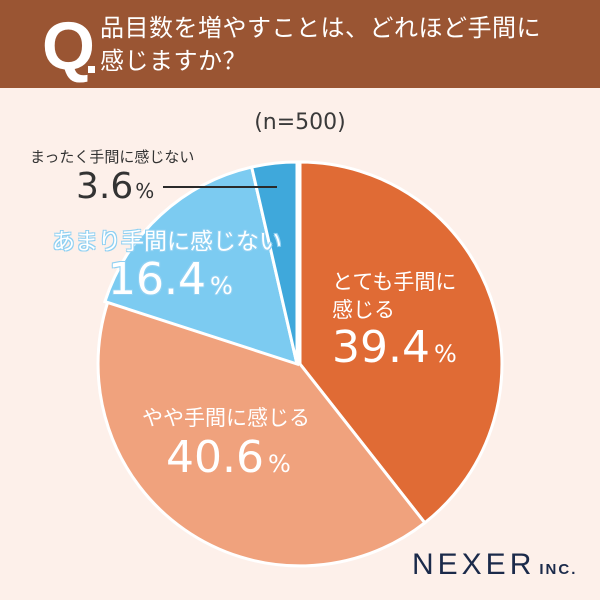 This screenshot has height=600, width=600. Describe the element at coordinates (274, 262) in the screenshot. I see `slice-not-at-all` at that location.